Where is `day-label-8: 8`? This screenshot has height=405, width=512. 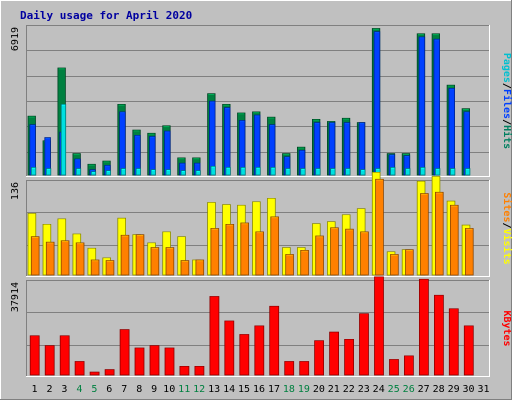
day-label-8: 8 is located at coordinates (139, 389).